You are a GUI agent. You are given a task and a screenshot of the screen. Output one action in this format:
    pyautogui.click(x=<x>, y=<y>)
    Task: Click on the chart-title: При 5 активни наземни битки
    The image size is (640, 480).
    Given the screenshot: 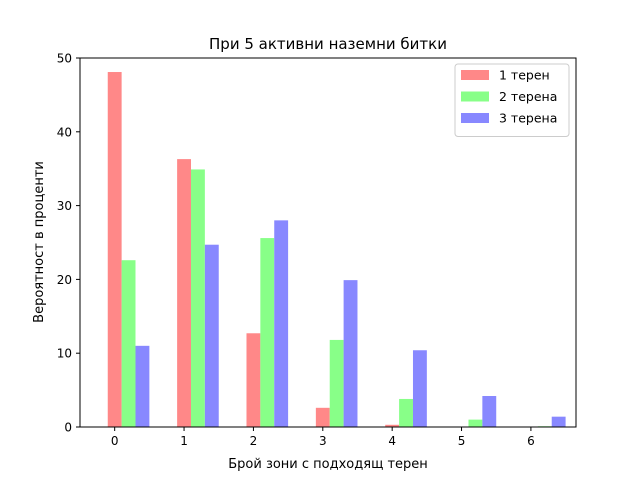 What is the action you would take?
    pyautogui.click(x=328, y=44)
    